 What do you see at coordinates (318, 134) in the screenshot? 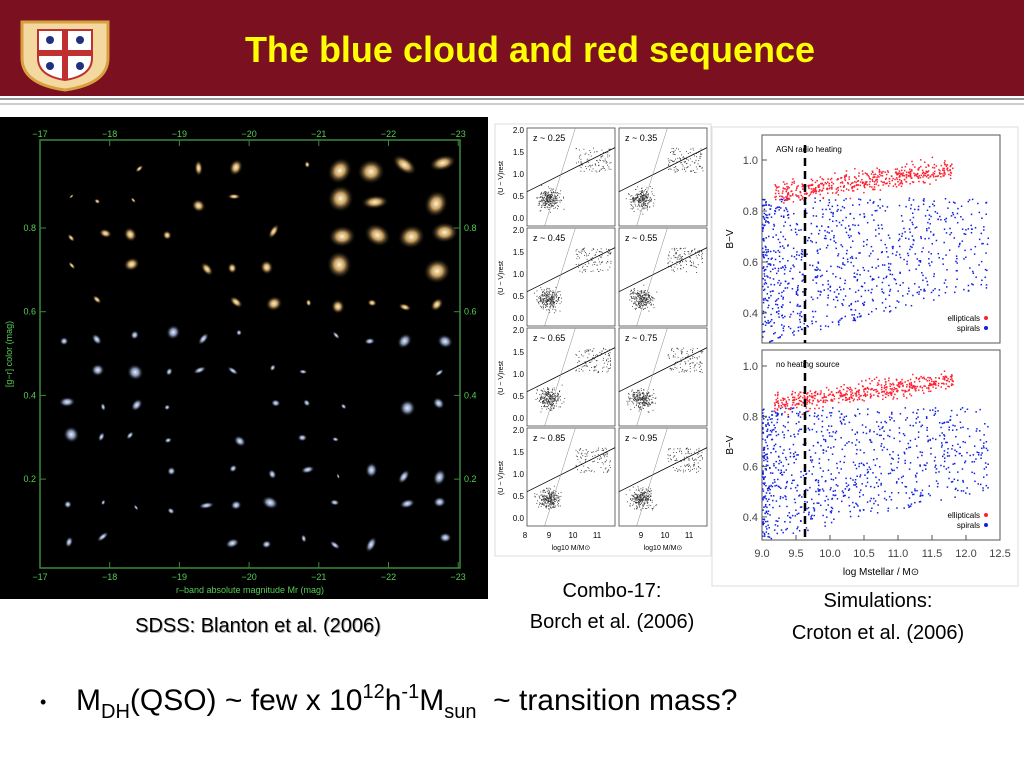
I see `x-tick-label: −21` at bounding box center [318, 134].